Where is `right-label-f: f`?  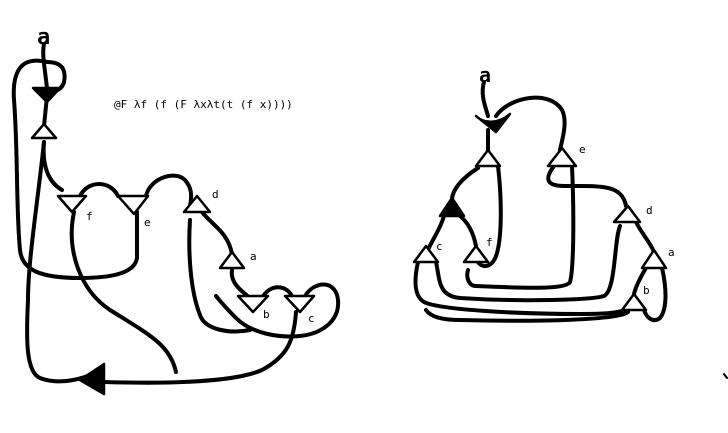
right-label-f: f is located at coordinates (489, 242).